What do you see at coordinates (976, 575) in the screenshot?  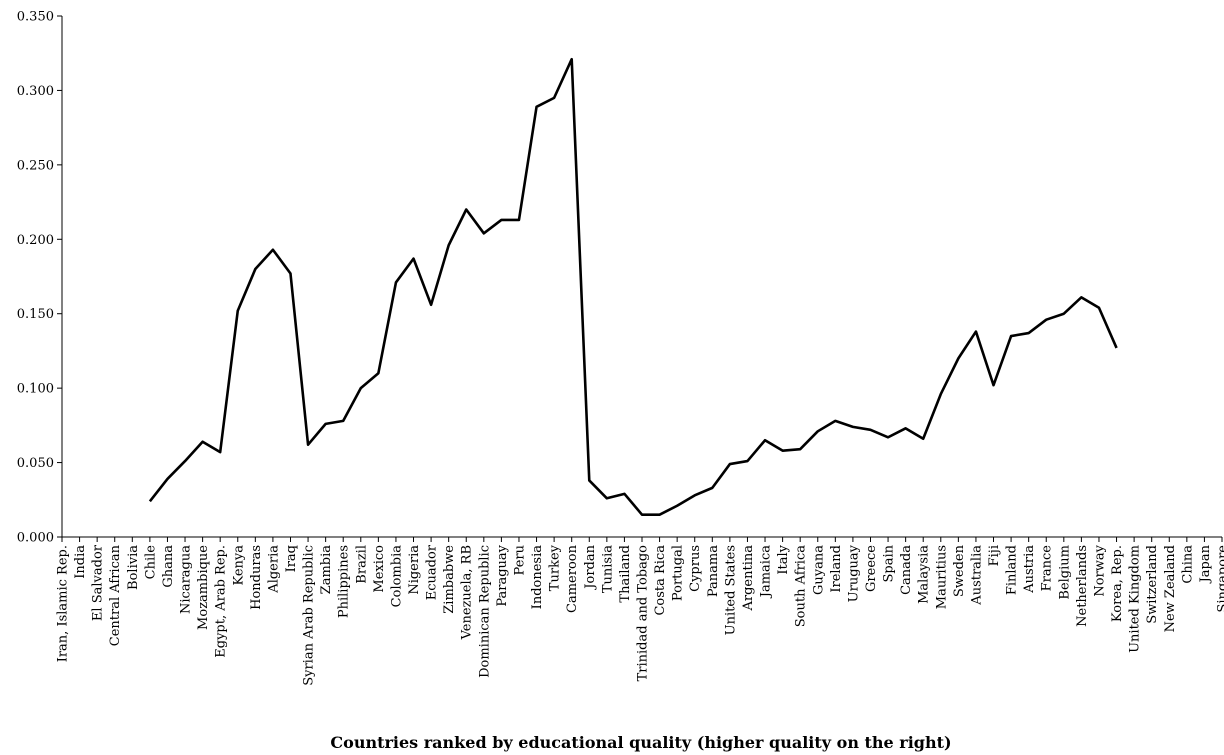 I see `x-category-label: Australia` at bounding box center [976, 575].